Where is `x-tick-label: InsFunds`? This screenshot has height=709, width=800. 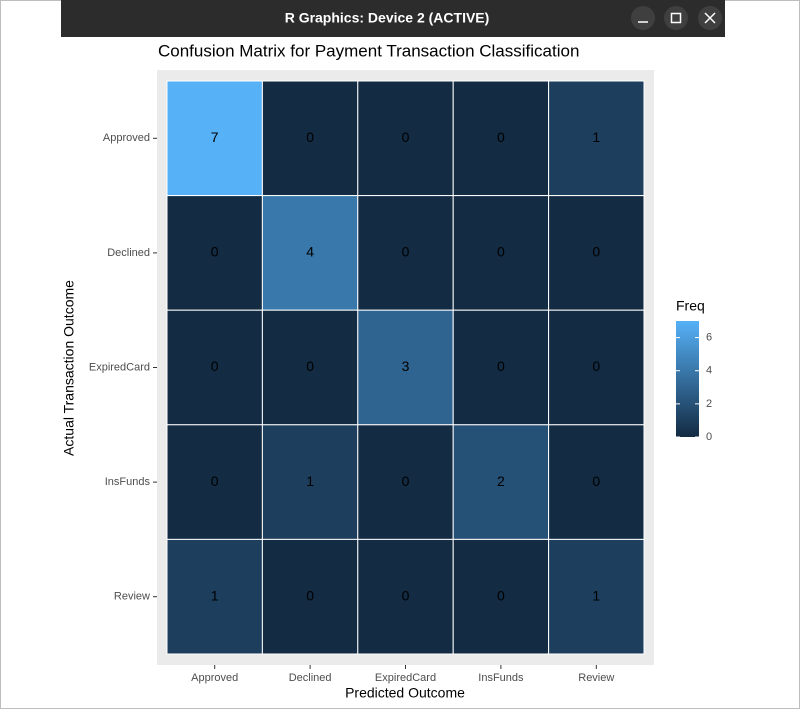 x-tick-label: InsFunds is located at coordinates (501, 678).